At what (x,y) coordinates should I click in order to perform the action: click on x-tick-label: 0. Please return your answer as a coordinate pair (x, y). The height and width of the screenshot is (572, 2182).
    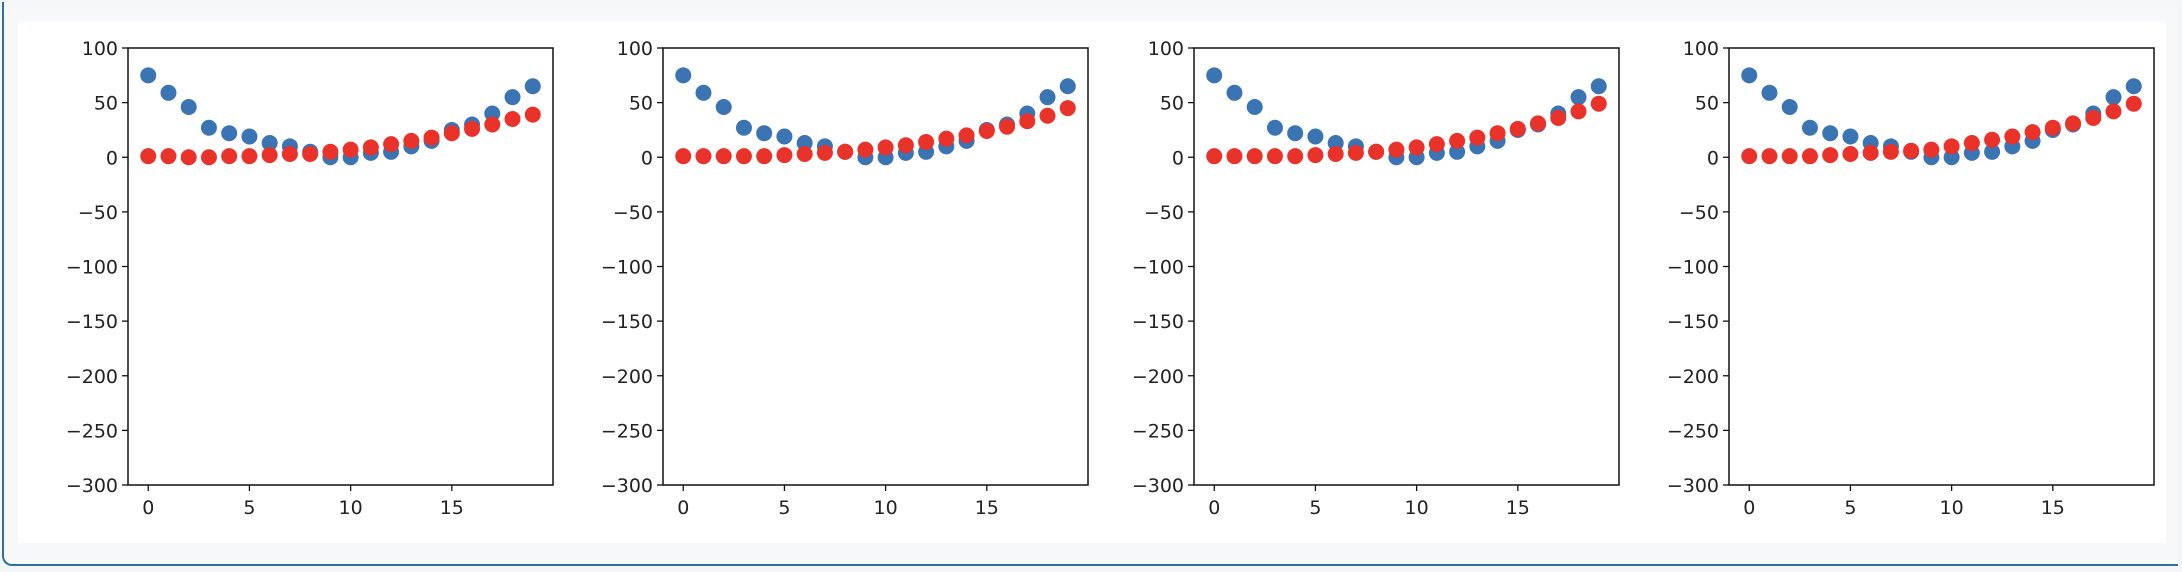
    Looking at the image, I should click on (683, 508).